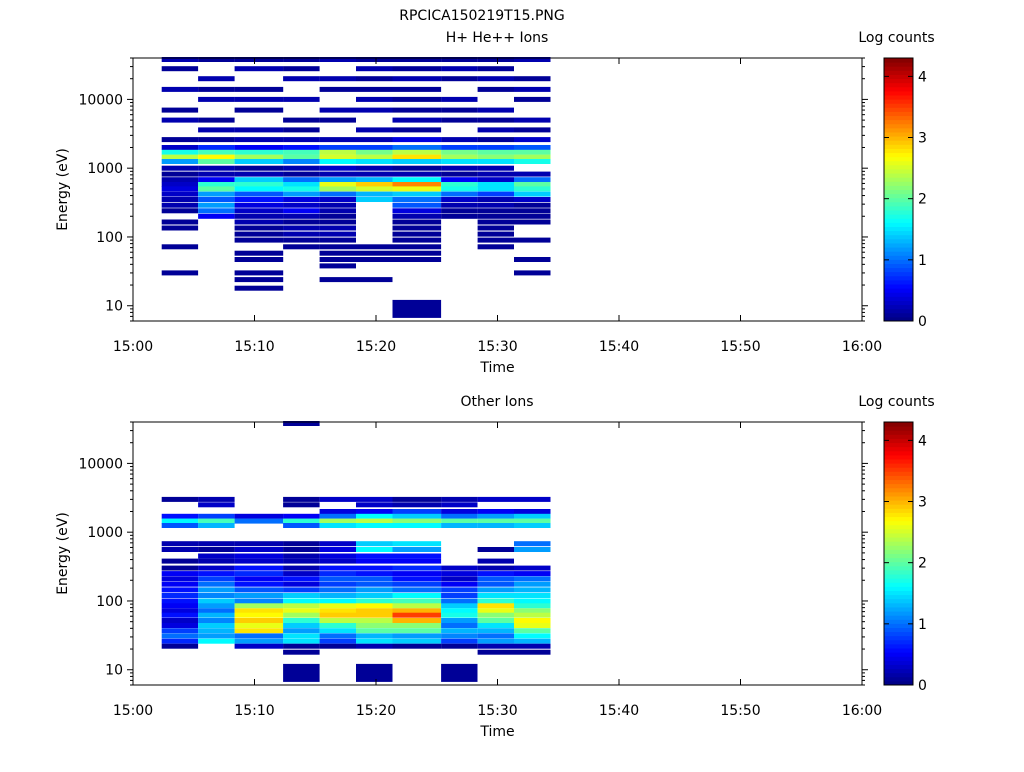  Describe the element at coordinates (898, 189) in the screenshot. I see `colorbar-frame` at that location.